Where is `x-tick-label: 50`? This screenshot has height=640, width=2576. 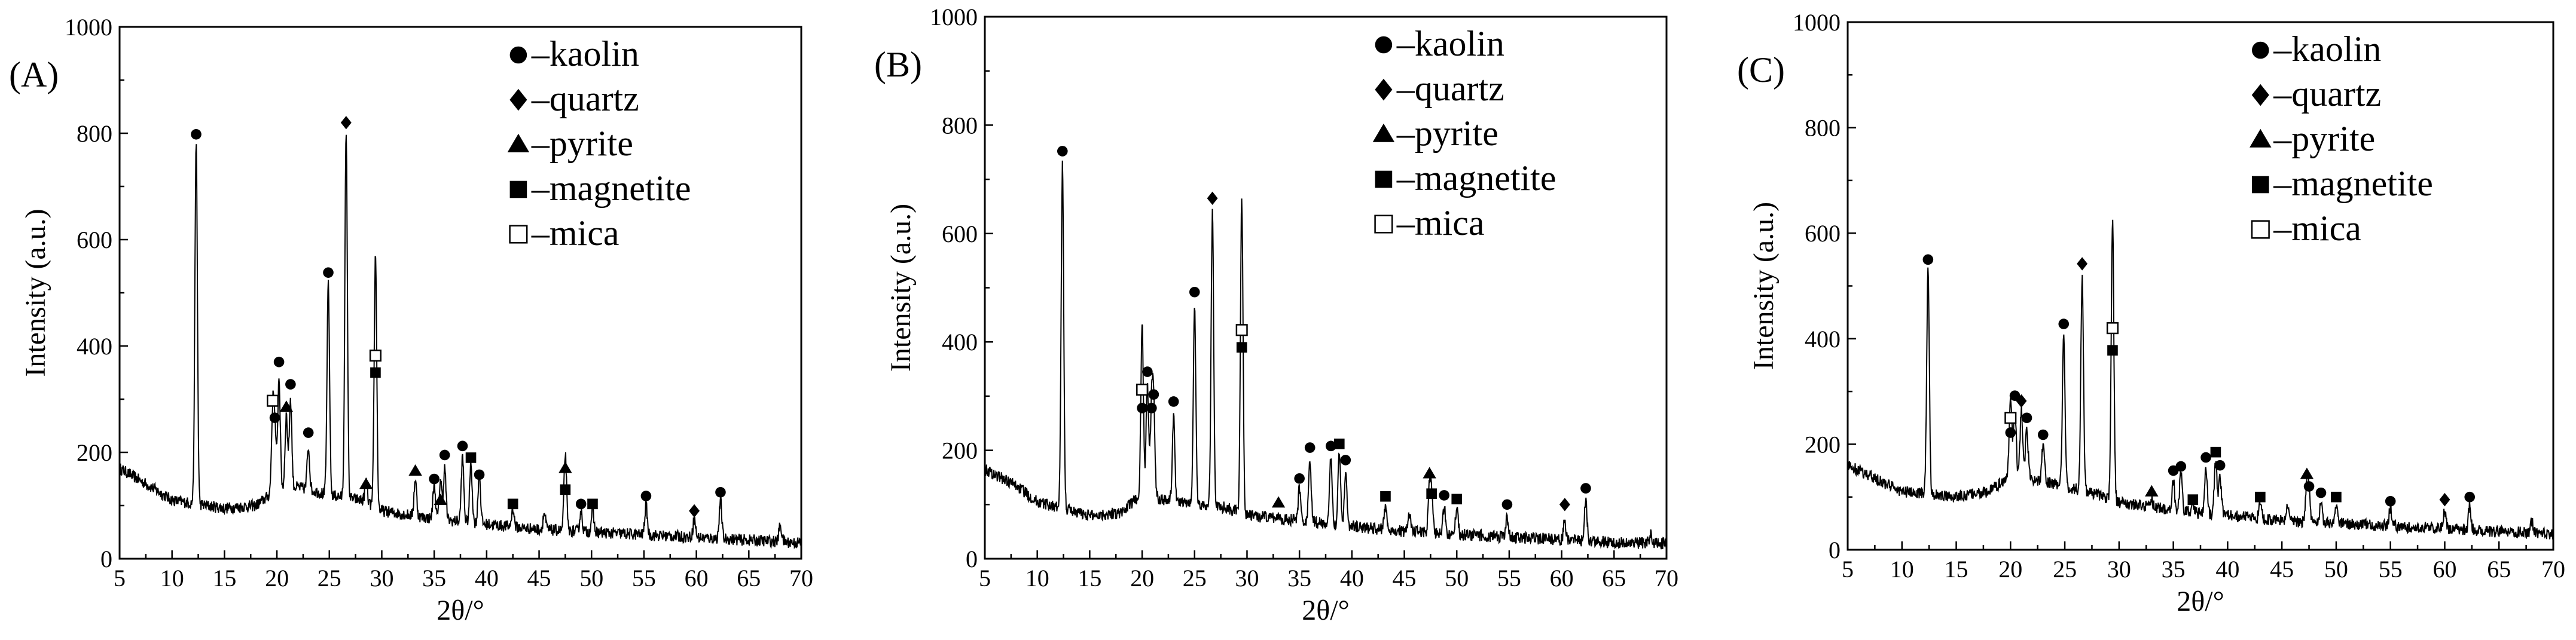 x-tick-label: 50 is located at coordinates (1457, 578).